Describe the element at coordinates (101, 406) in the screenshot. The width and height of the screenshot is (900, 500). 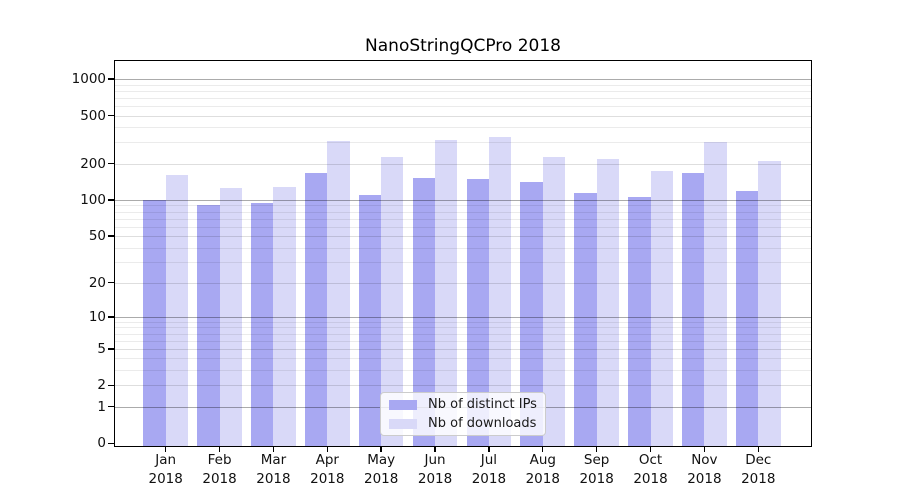
I see `y-tick-label-1: 1` at that location.